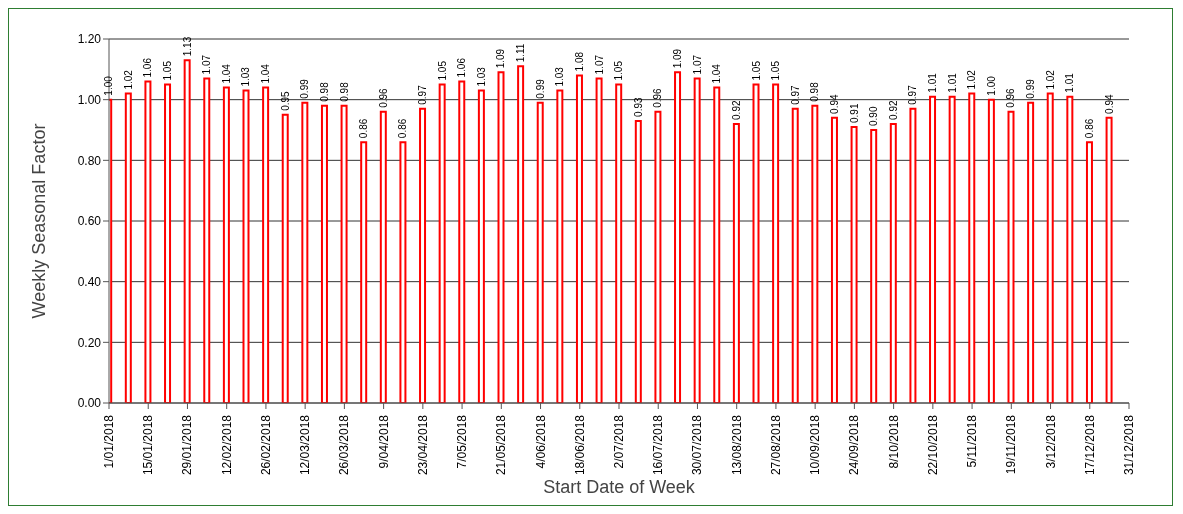 The height and width of the screenshot is (514, 1183). Describe the element at coordinates (1129, 445) in the screenshot. I see `x-tick-label: 31/12/2018` at that location.